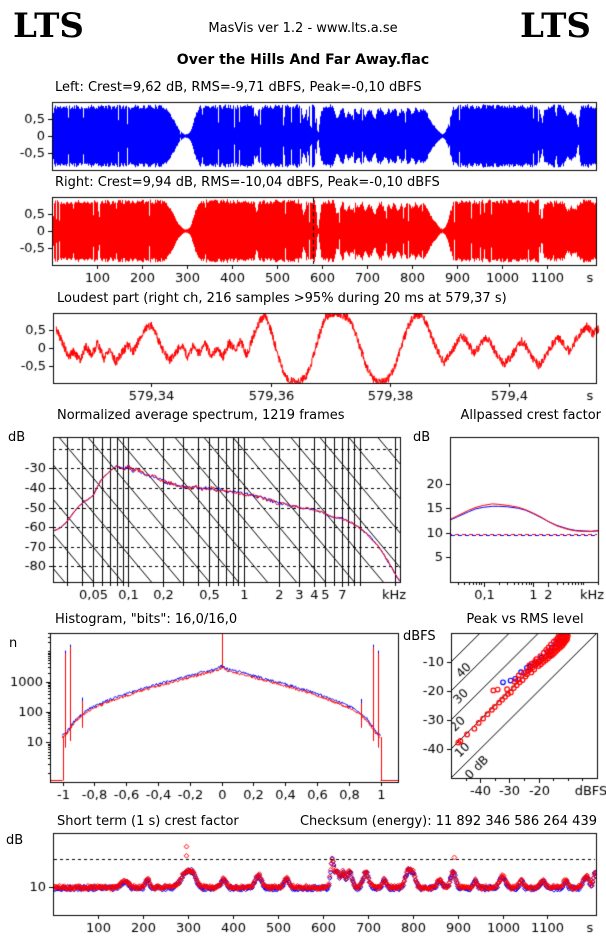 Image resolution: width=606 pixels, height=946 pixels. Describe the element at coordinates (303, 138) in the screenshot. I see `left-waveform-chart` at that location.